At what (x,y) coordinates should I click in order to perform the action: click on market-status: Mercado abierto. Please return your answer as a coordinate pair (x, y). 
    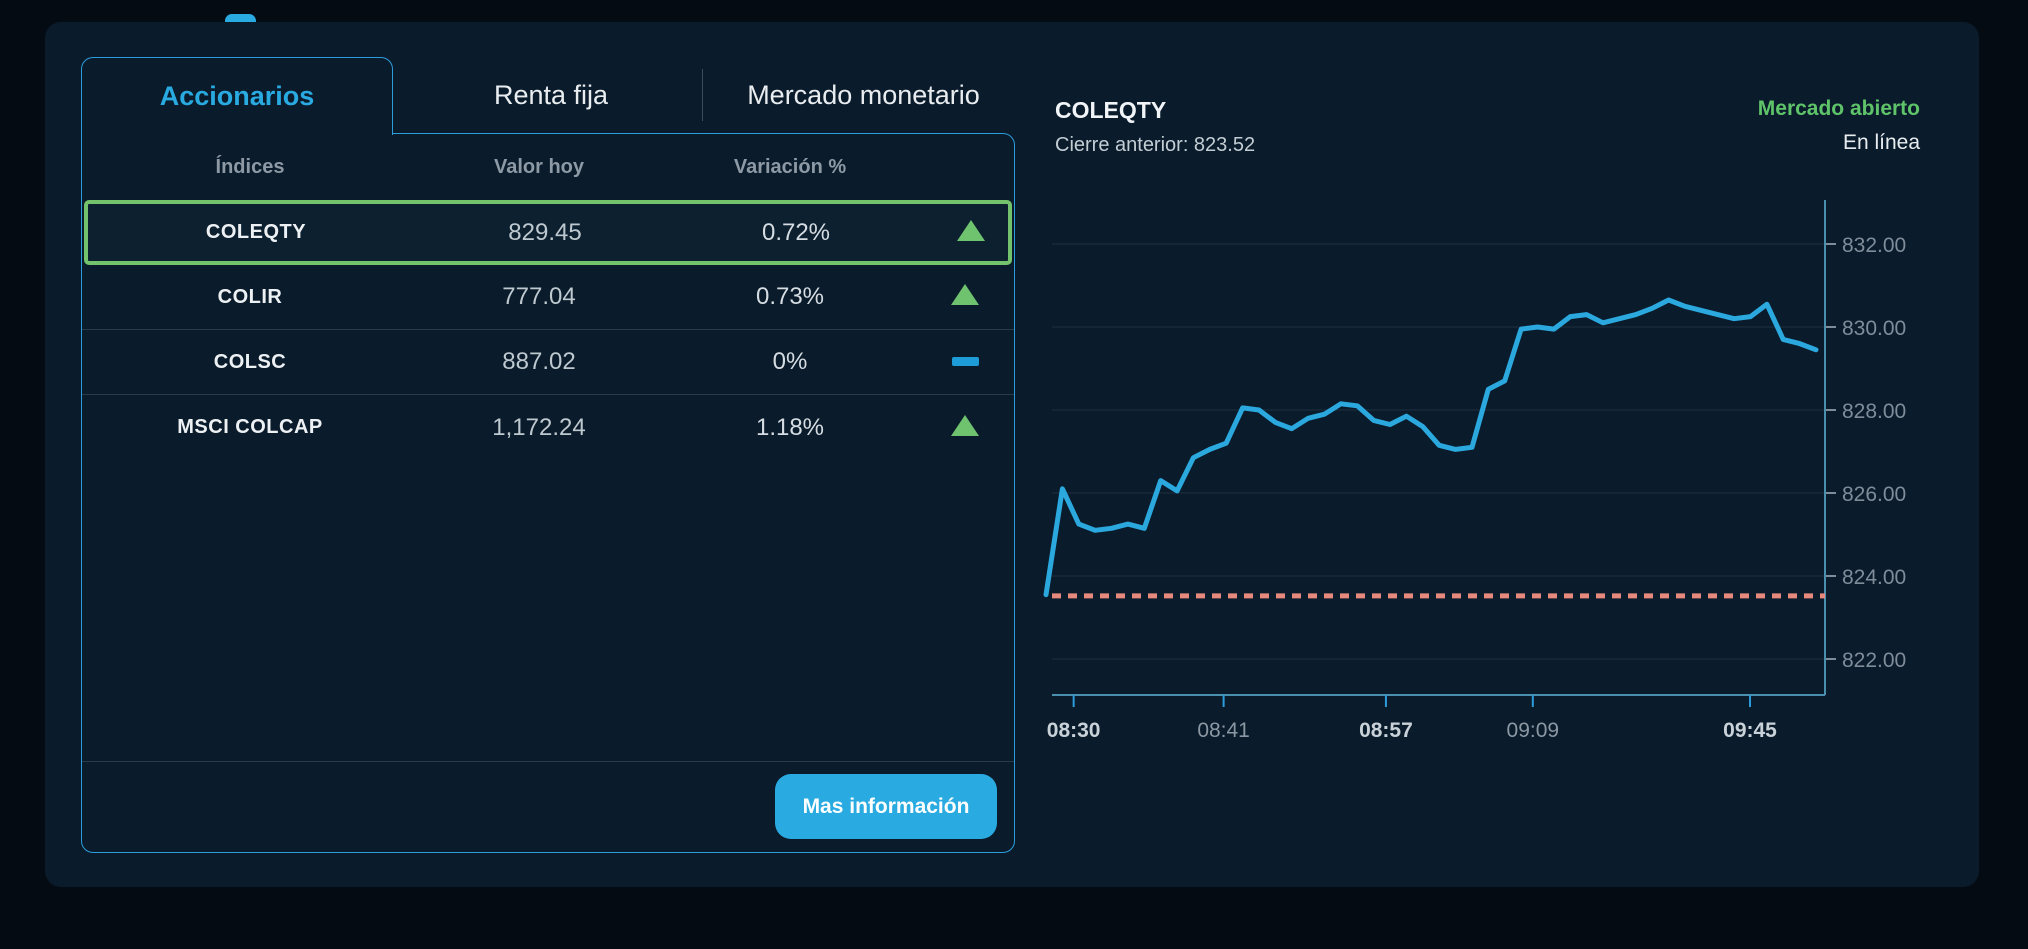
    Looking at the image, I should click on (1838, 108).